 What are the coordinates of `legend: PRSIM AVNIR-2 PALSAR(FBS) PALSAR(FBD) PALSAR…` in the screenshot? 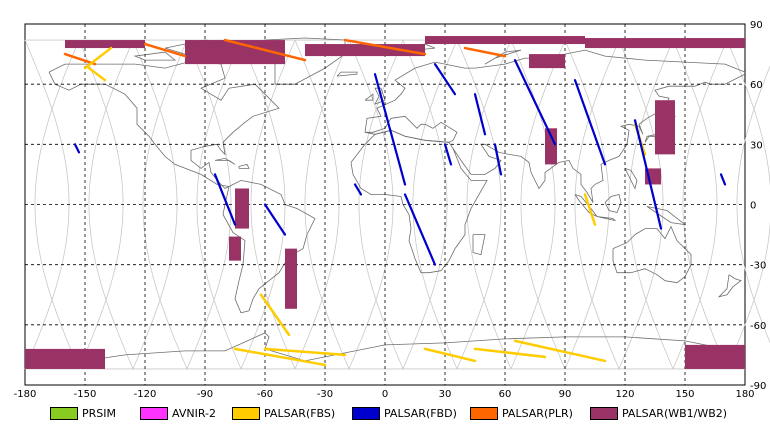 It's located at (385, 412).